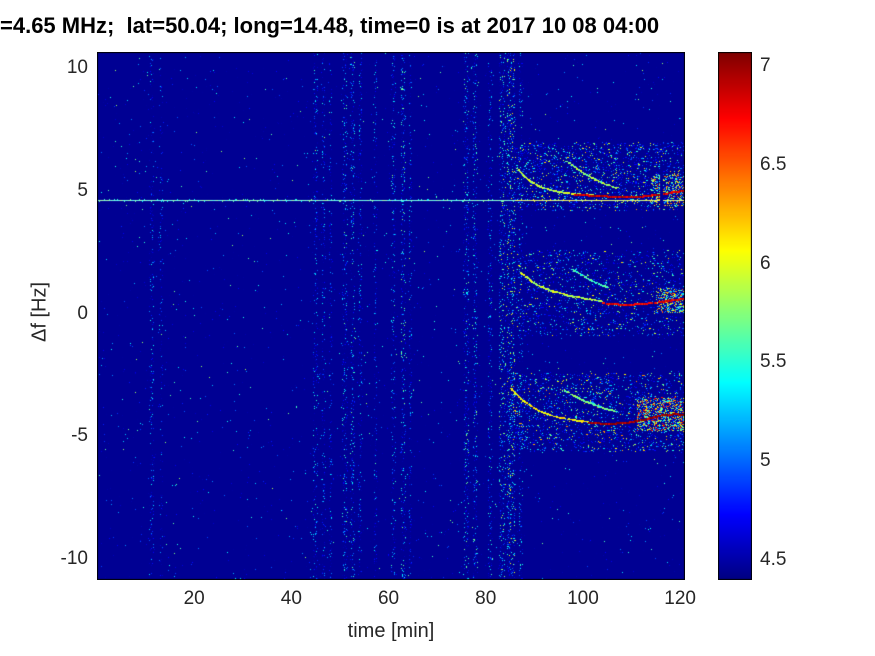  What do you see at coordinates (773, 560) in the screenshot?
I see `colorbar-tick-label: 4.5` at bounding box center [773, 560].